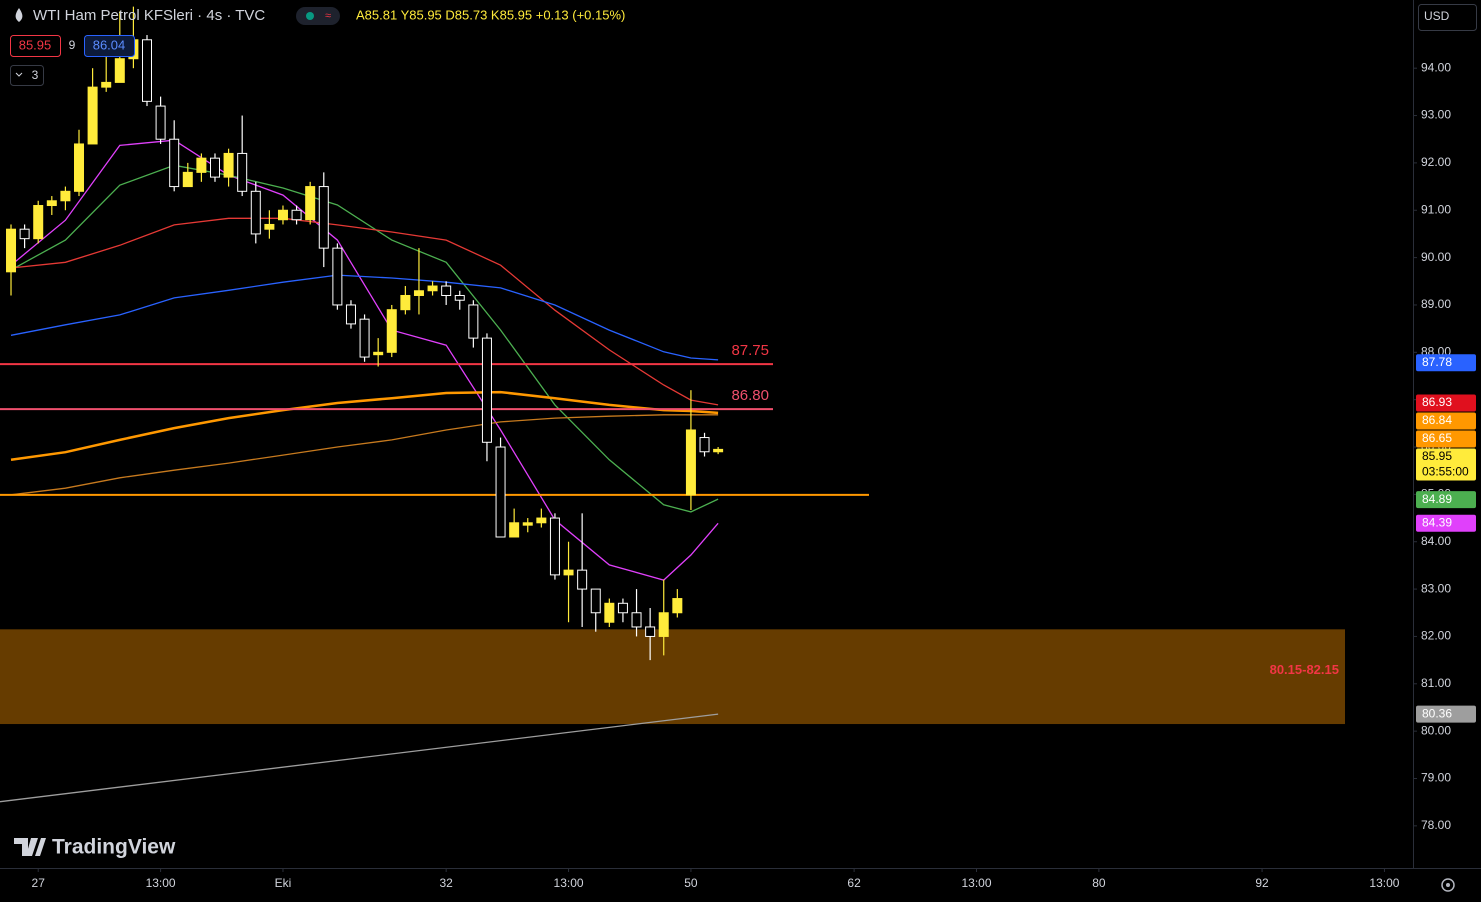  Describe the element at coordinates (1437, 362) in the screenshot. I see `price-tag-label: 87.78` at that location.